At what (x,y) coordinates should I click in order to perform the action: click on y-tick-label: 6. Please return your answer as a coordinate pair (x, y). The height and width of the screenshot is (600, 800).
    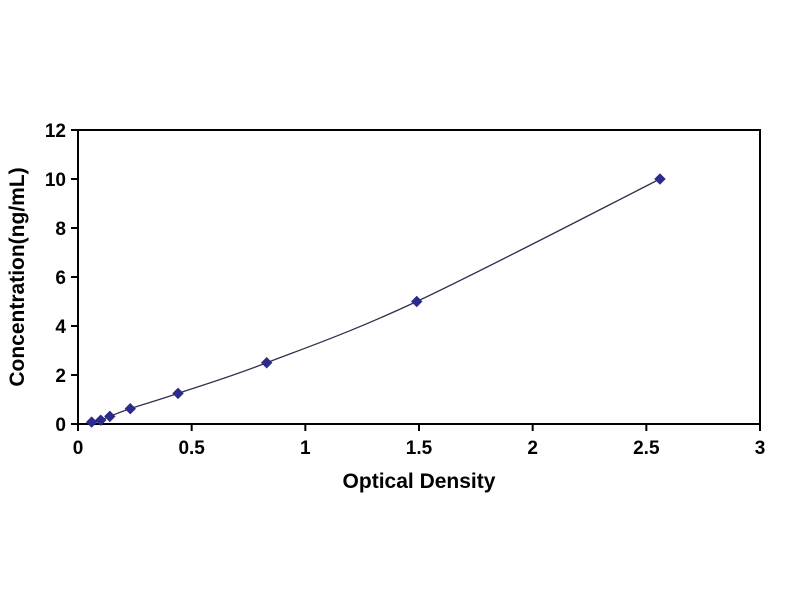
    Looking at the image, I should click on (60, 278).